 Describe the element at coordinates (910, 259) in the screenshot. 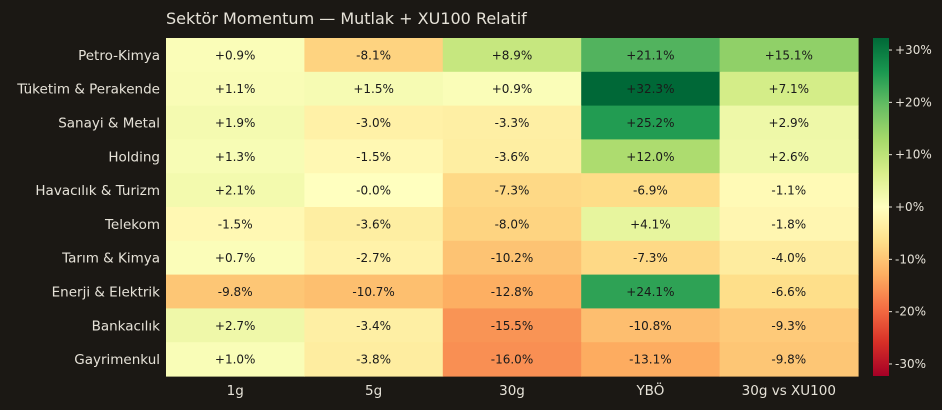

I see `colorbar-tick-label: -10%` at that location.